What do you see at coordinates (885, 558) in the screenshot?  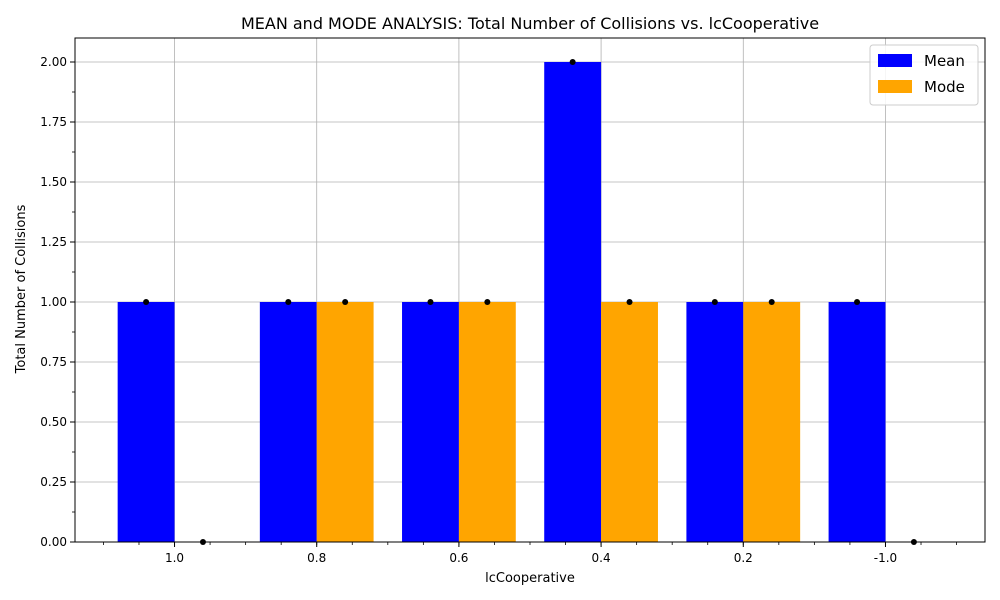 I see `x-tick-label: -1.0` at bounding box center [885, 558].